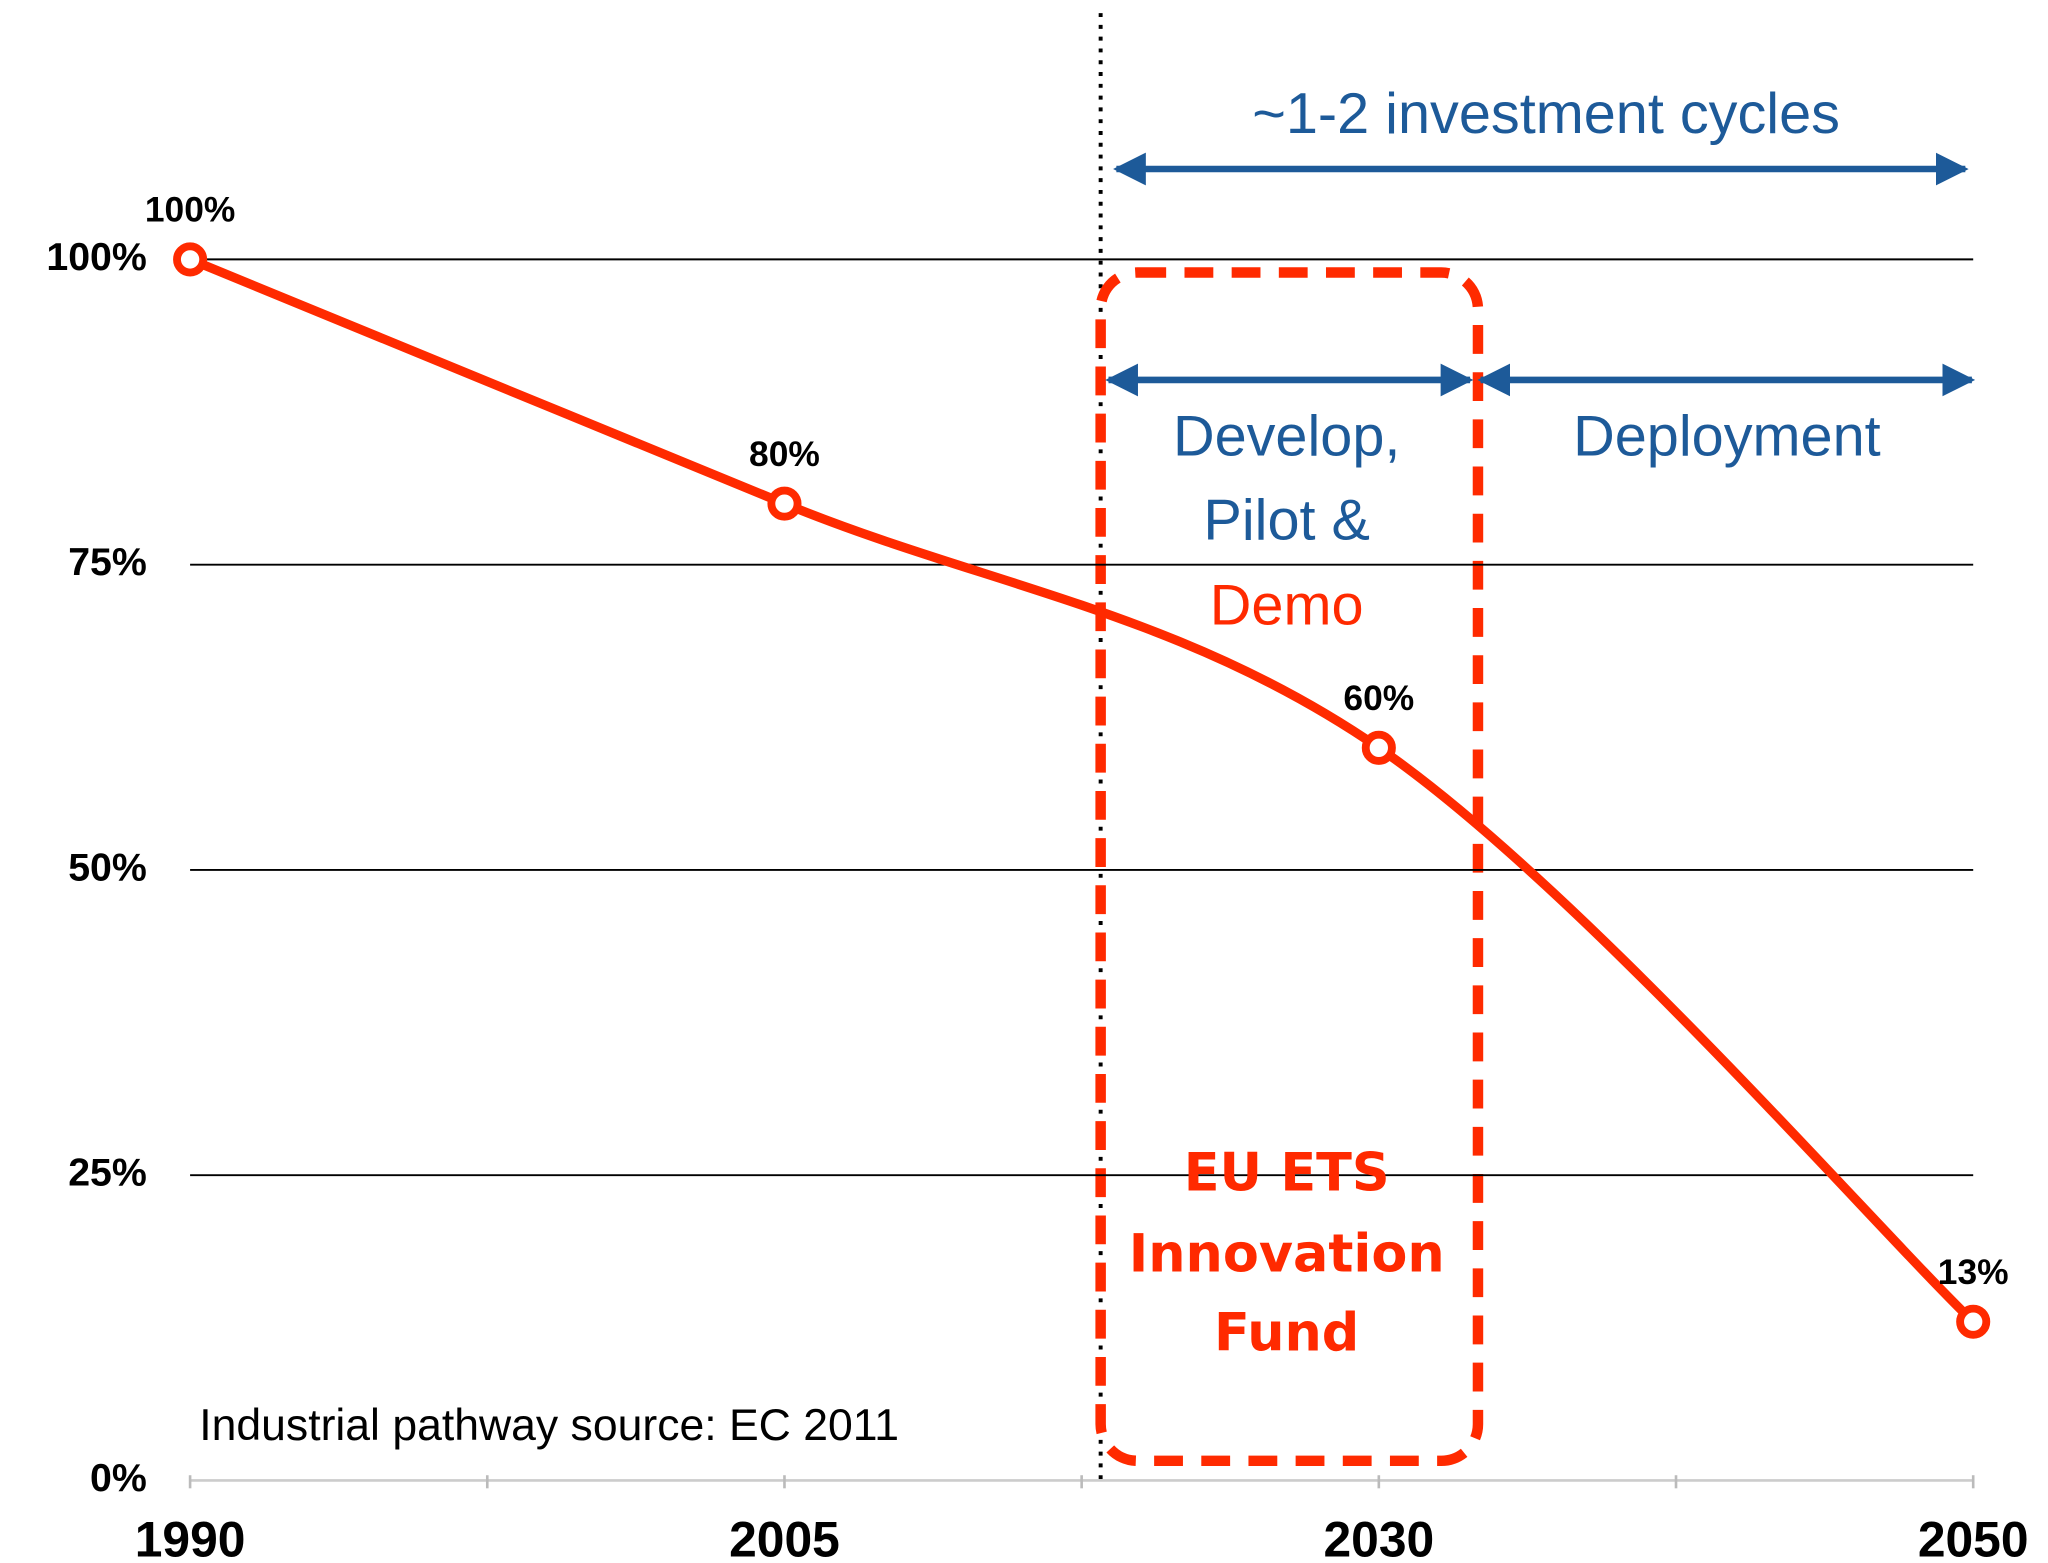  Describe the element at coordinates (1287, 605) in the screenshot. I see `annotation: Demo` at that location.